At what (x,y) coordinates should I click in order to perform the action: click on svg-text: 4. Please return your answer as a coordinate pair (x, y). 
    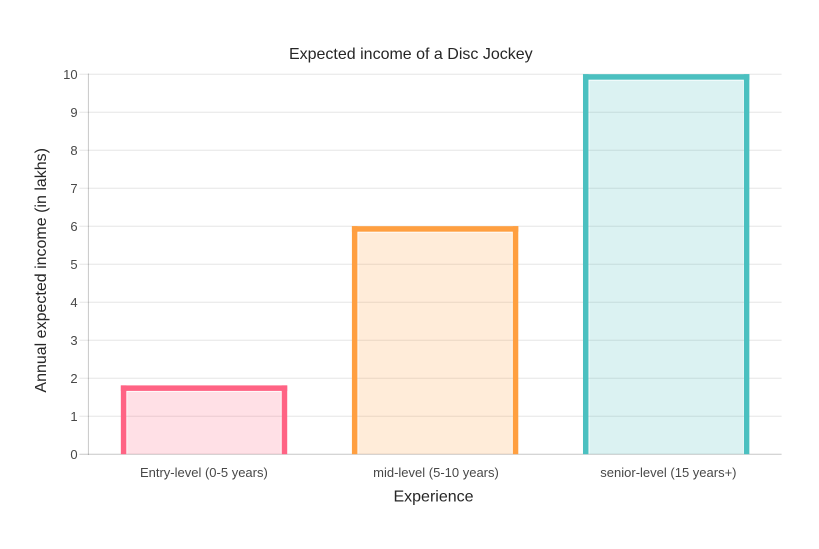
    Looking at the image, I should click on (73, 302).